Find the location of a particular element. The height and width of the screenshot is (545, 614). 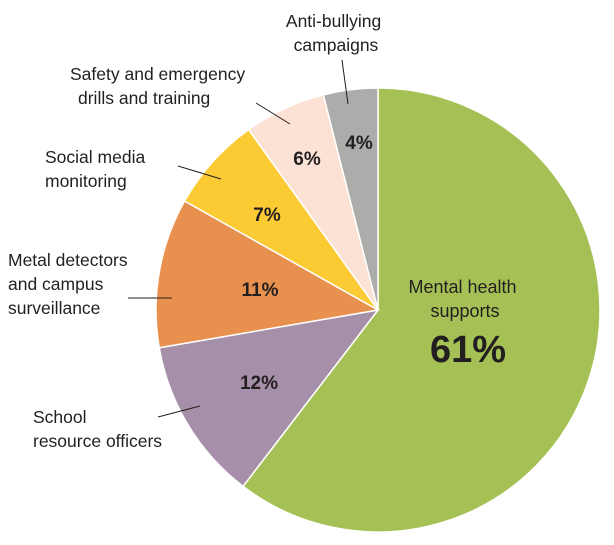

slice-school-resource-officers is located at coordinates (269, 398).